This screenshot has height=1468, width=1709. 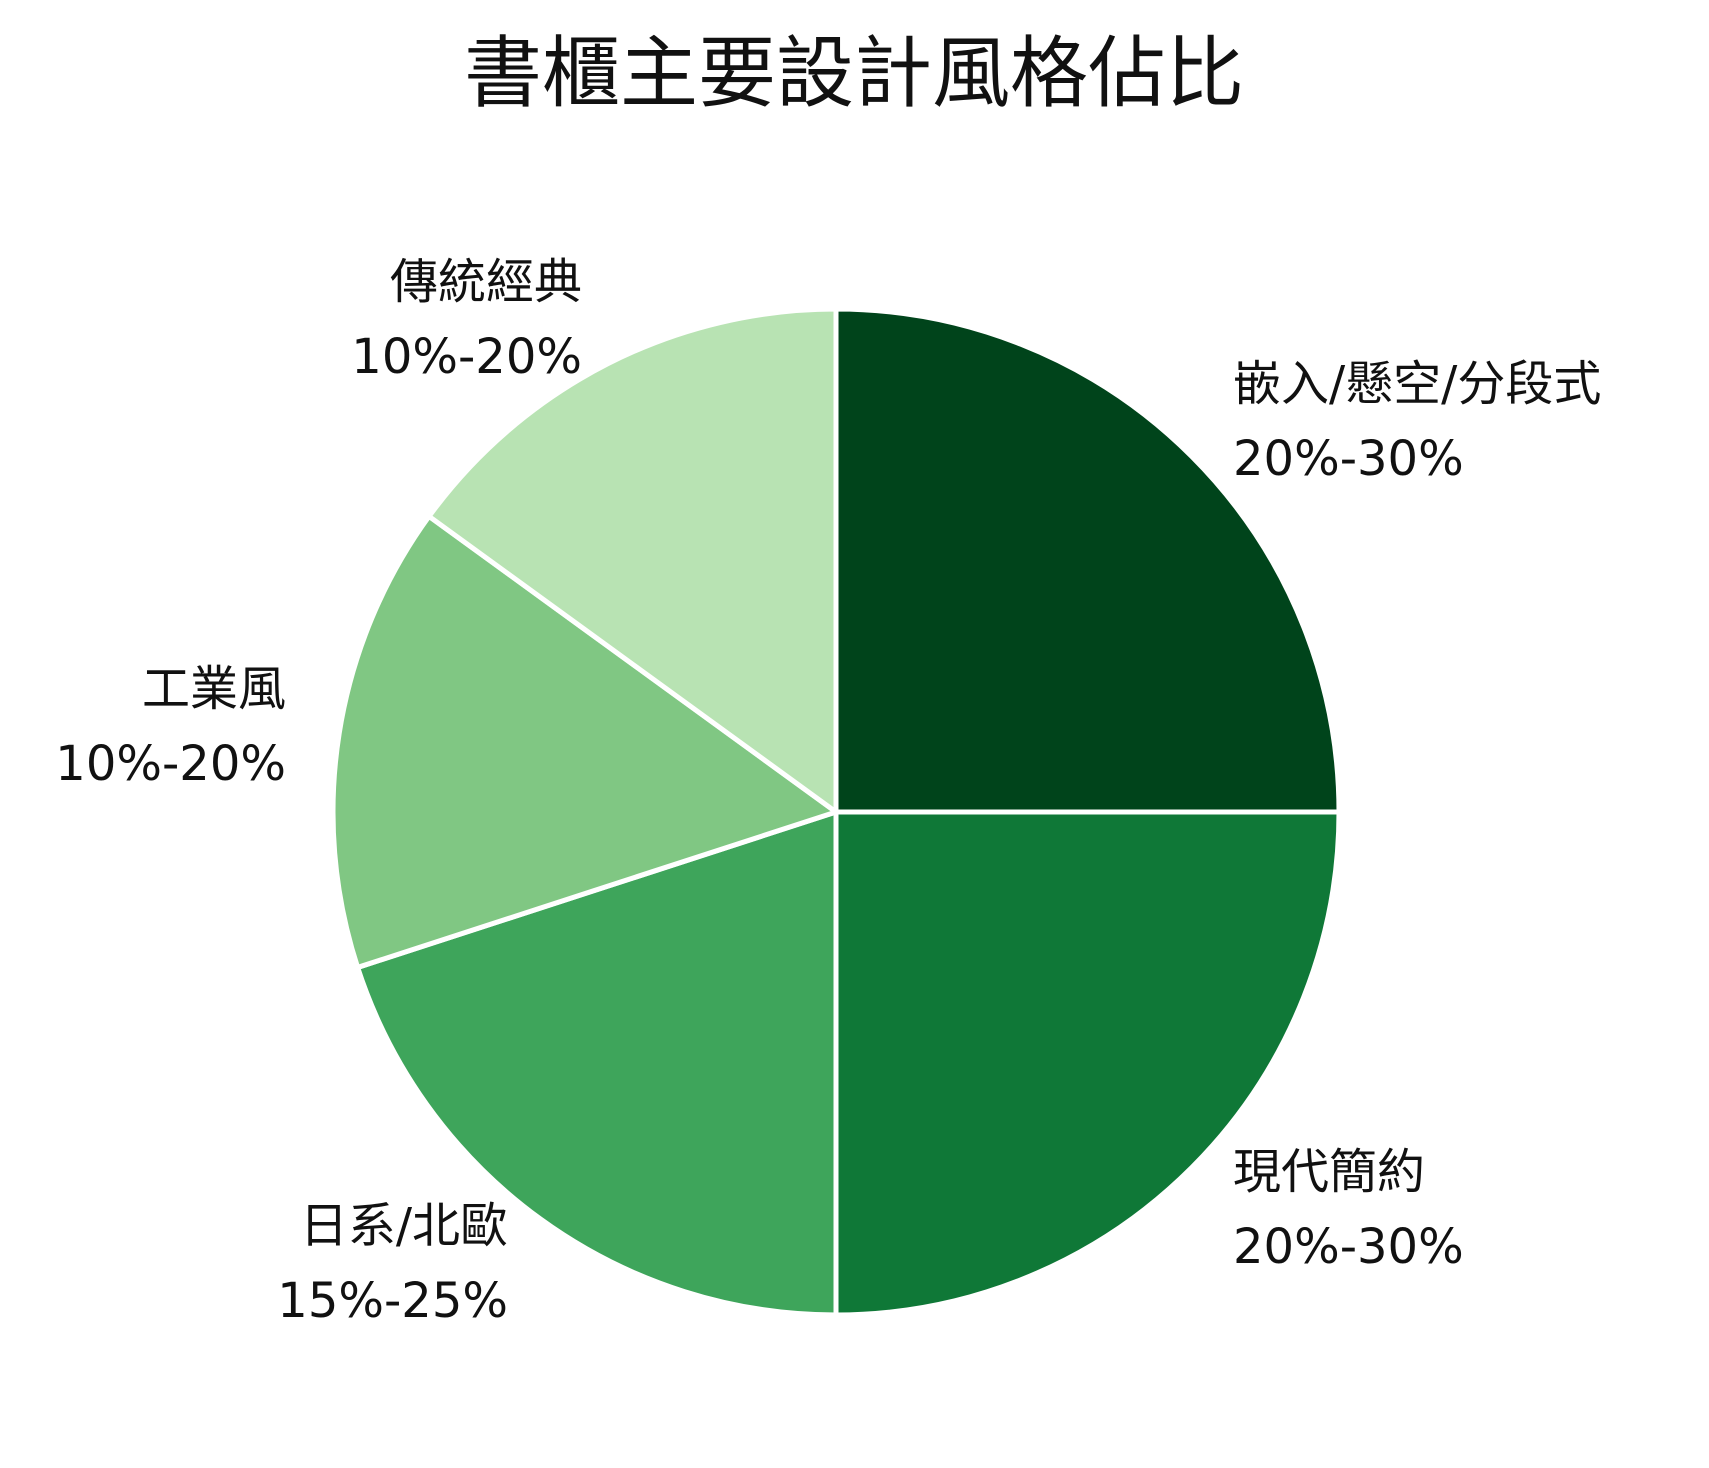 I want to click on slice-label-range-4: 10%-20%, so click(x=170, y=764).